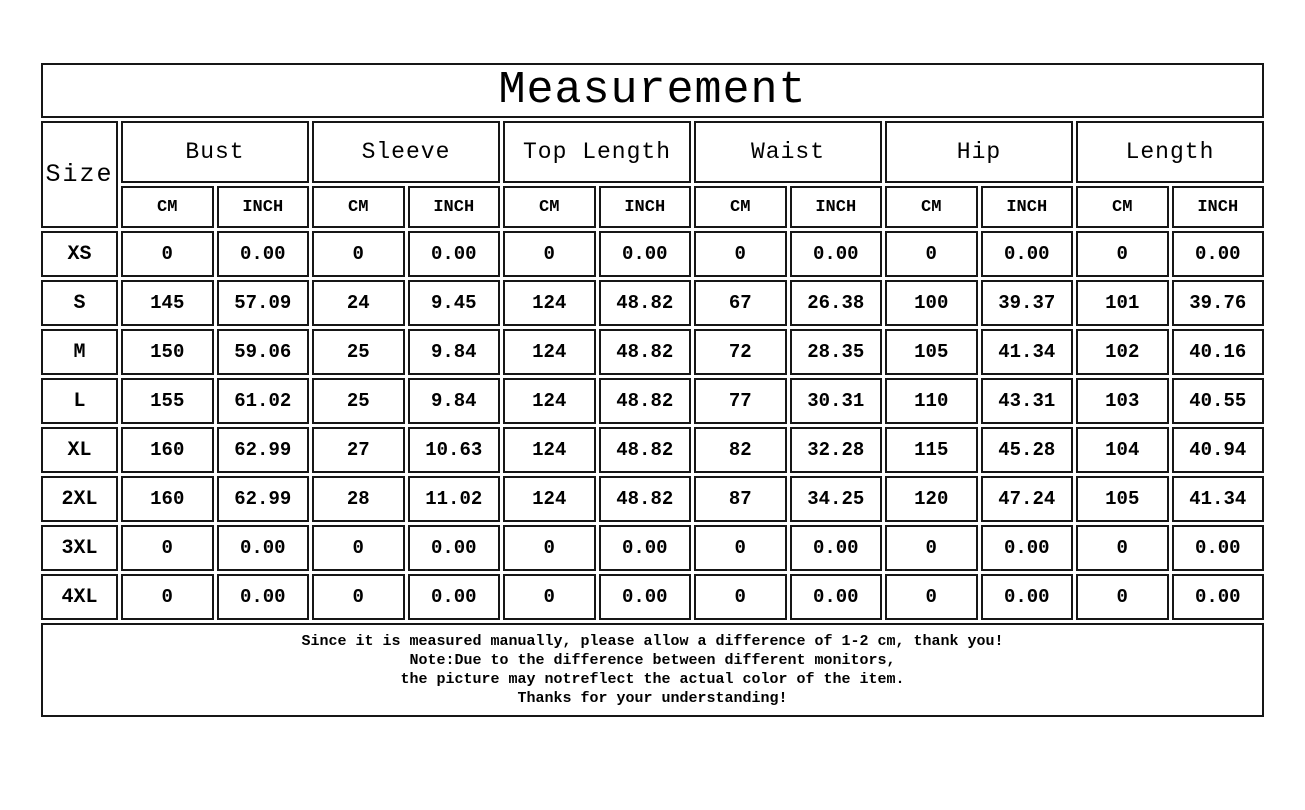  What do you see at coordinates (358, 548) in the screenshot?
I see `cell-3xl-sleeve-cm: 0` at bounding box center [358, 548].